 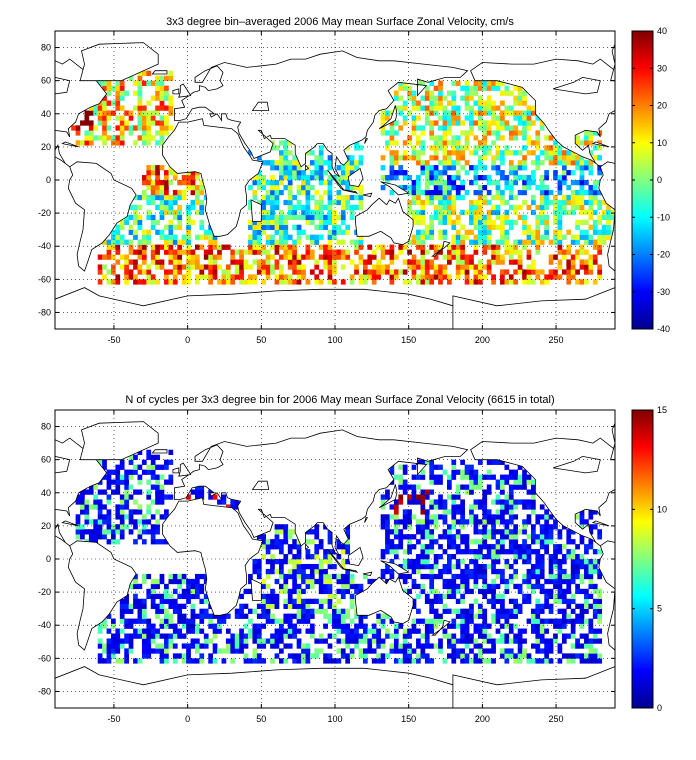 I want to click on landmass, so click(x=355, y=556).